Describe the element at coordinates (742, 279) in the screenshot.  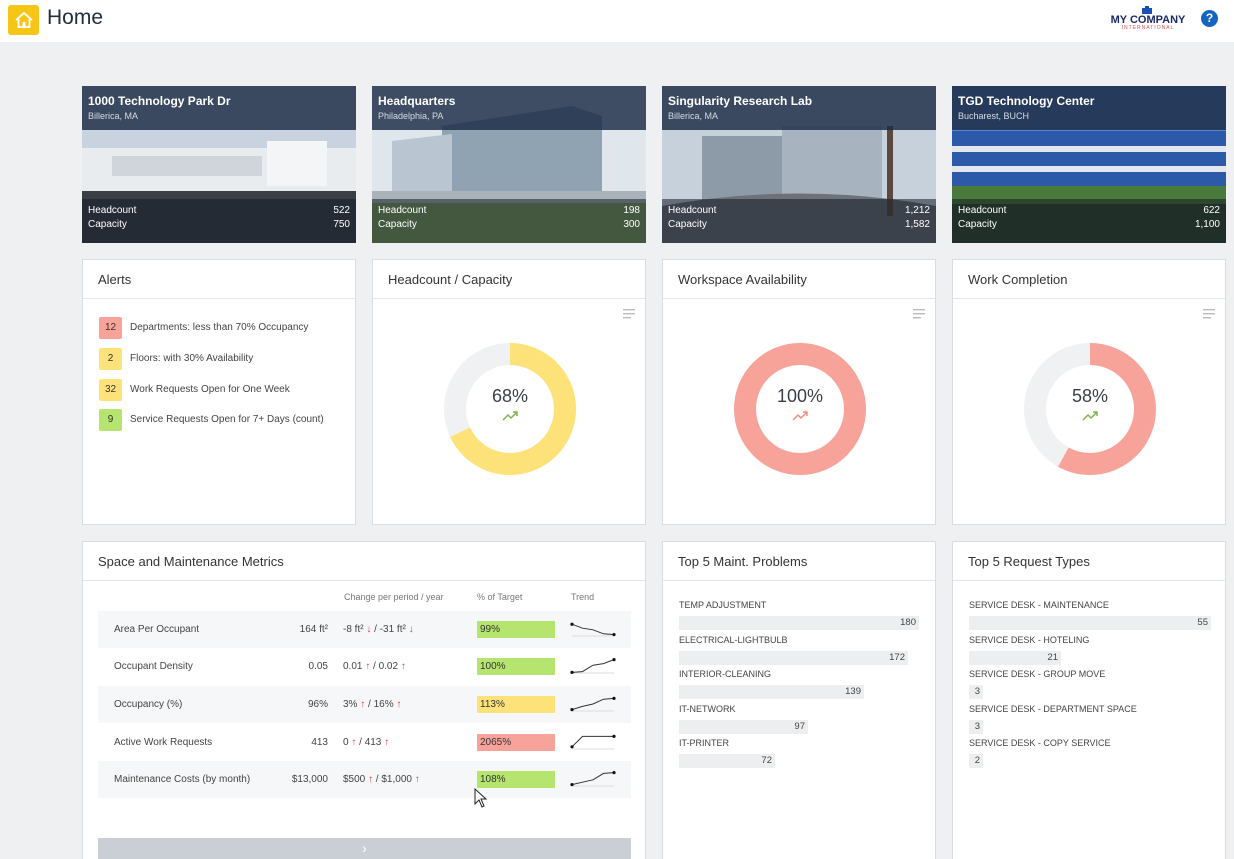
I see `panel-title: Workspace Availability` at that location.